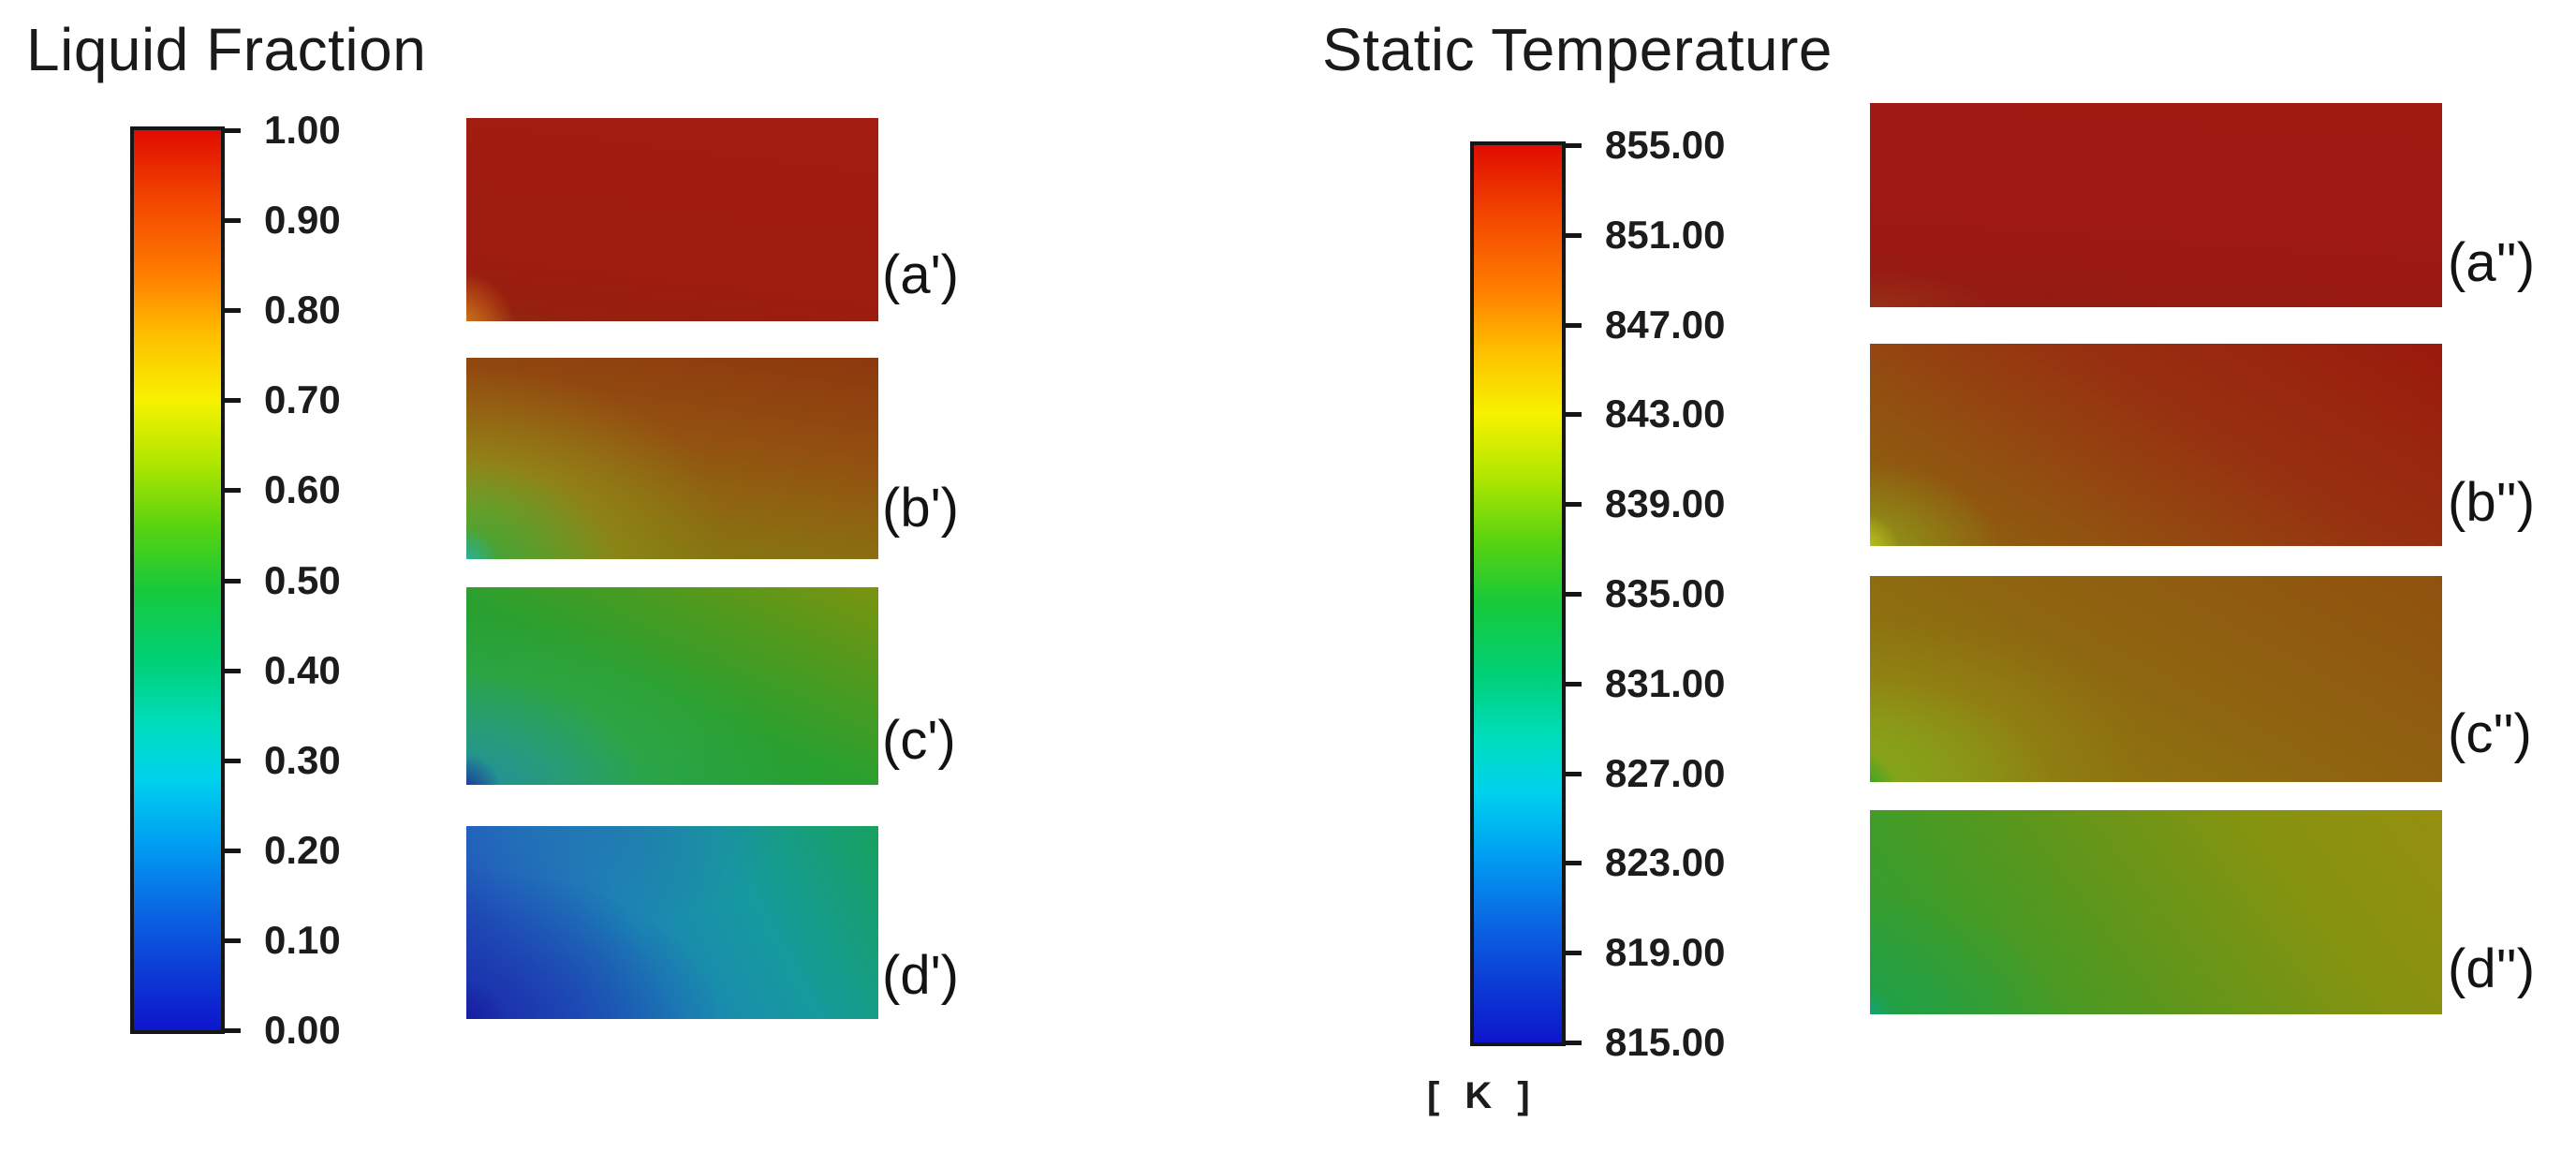 The width and height of the screenshot is (2576, 1152). Describe the element at coordinates (1665, 413) in the screenshot. I see `colorbar-tick-label: 843.00` at that location.